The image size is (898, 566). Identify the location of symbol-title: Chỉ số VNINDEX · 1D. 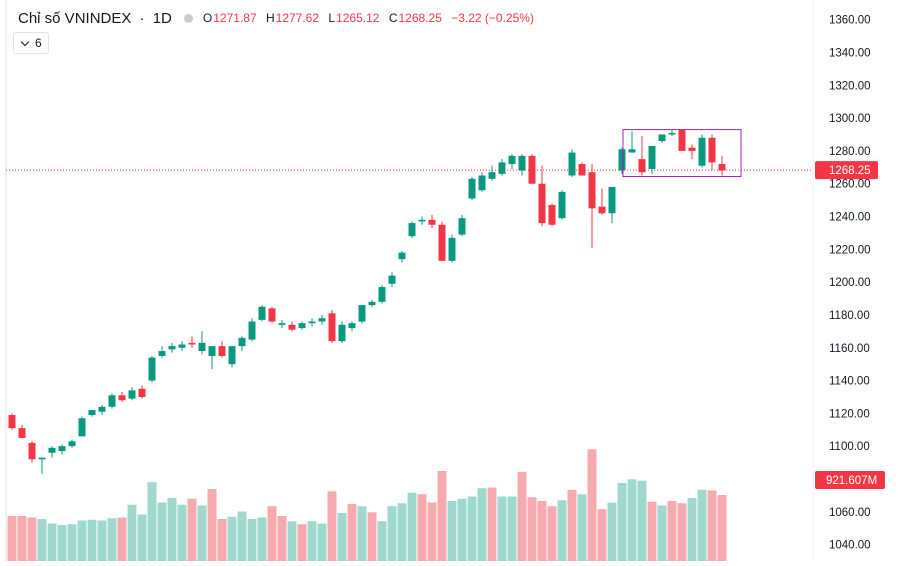
(95, 18).